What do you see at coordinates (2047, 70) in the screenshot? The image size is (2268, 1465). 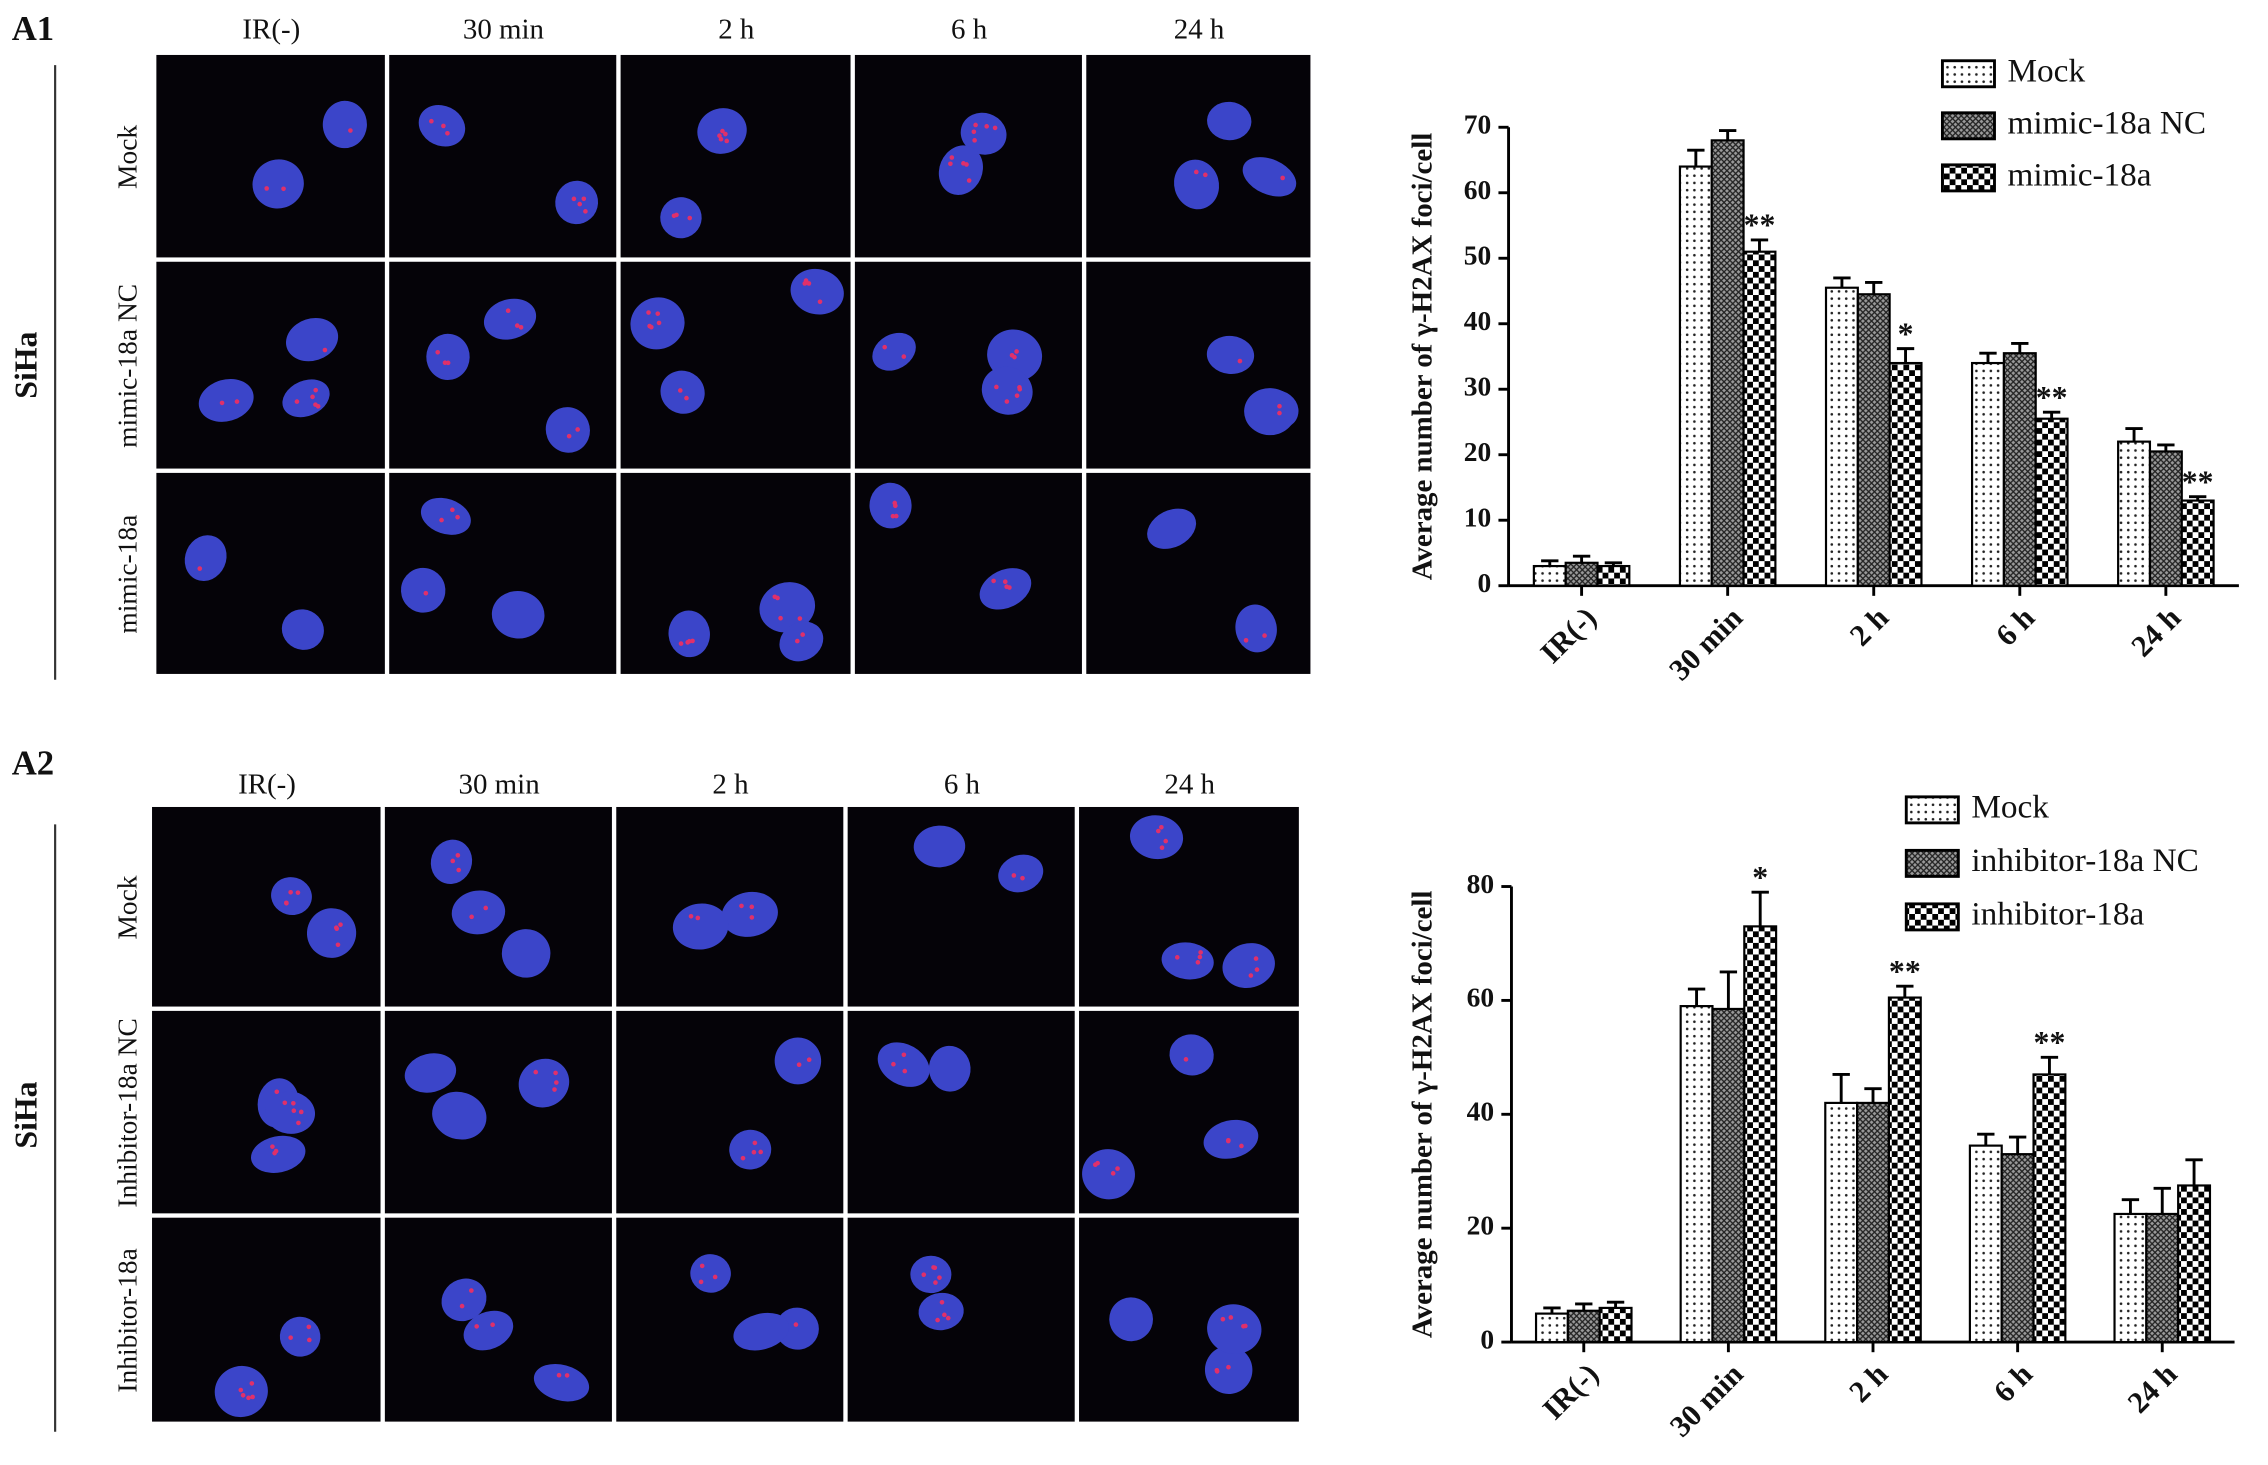 I see `legend-label: Mock` at bounding box center [2047, 70].